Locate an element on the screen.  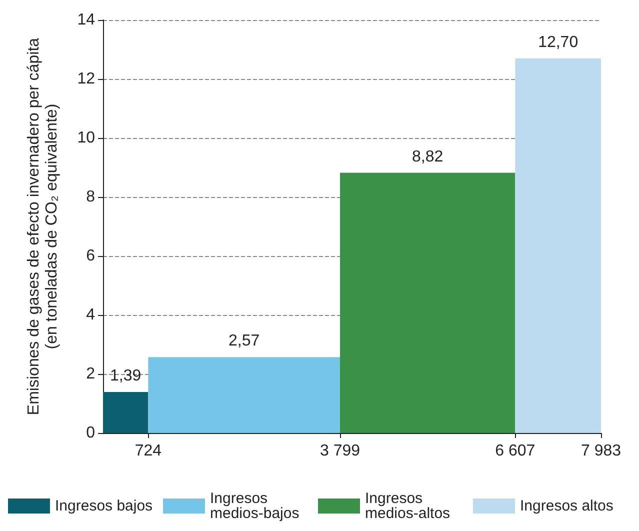
y-tick-label: 12 is located at coordinates (86, 79).